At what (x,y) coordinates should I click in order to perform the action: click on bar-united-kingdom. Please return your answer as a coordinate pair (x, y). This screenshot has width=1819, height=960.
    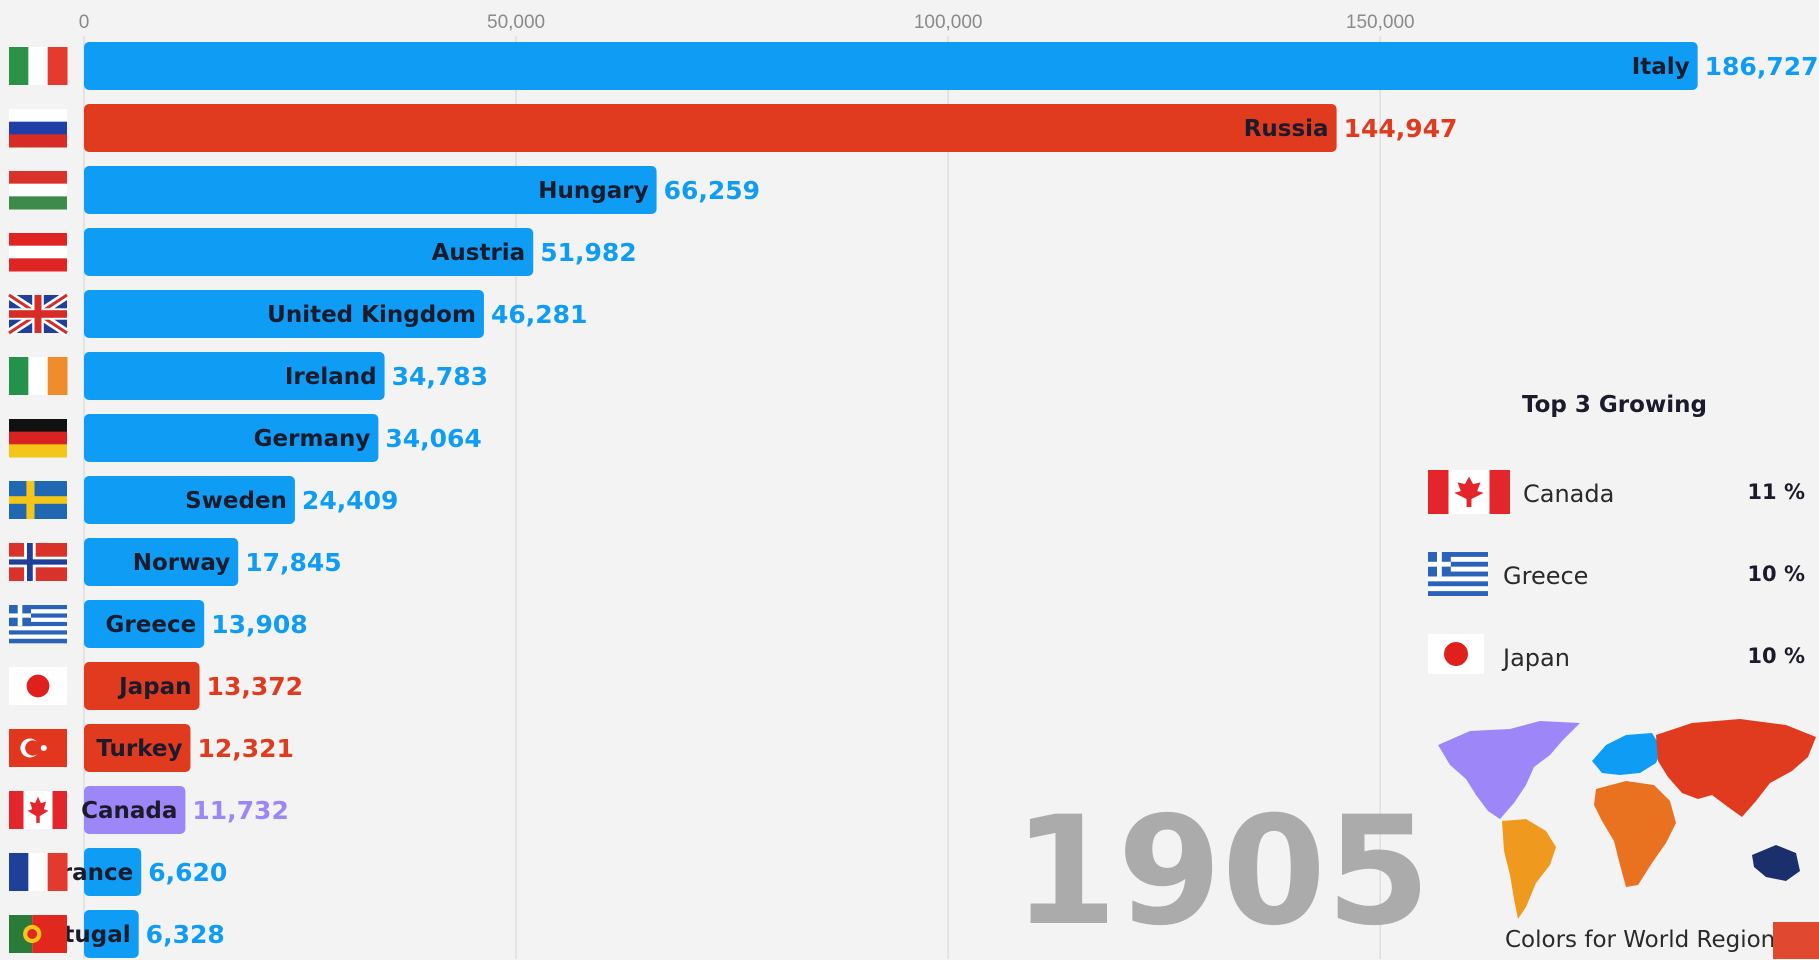
    Looking at the image, I should click on (284, 314).